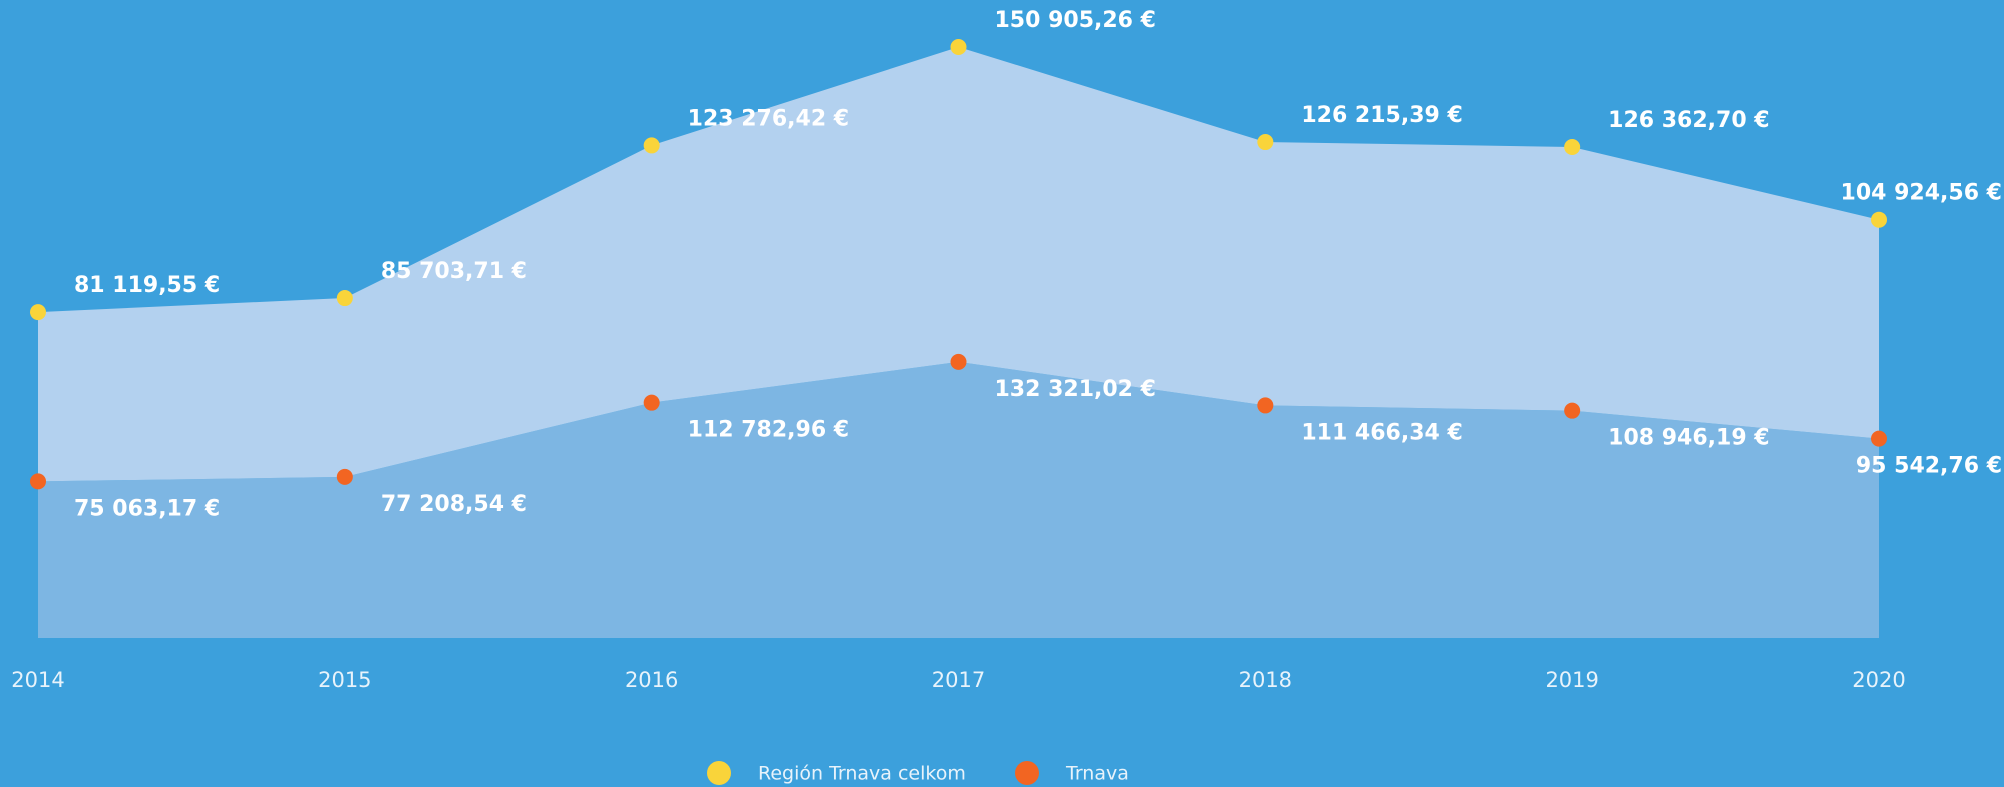  I want to click on value-label: 104 924,56 €, so click(1921, 193).